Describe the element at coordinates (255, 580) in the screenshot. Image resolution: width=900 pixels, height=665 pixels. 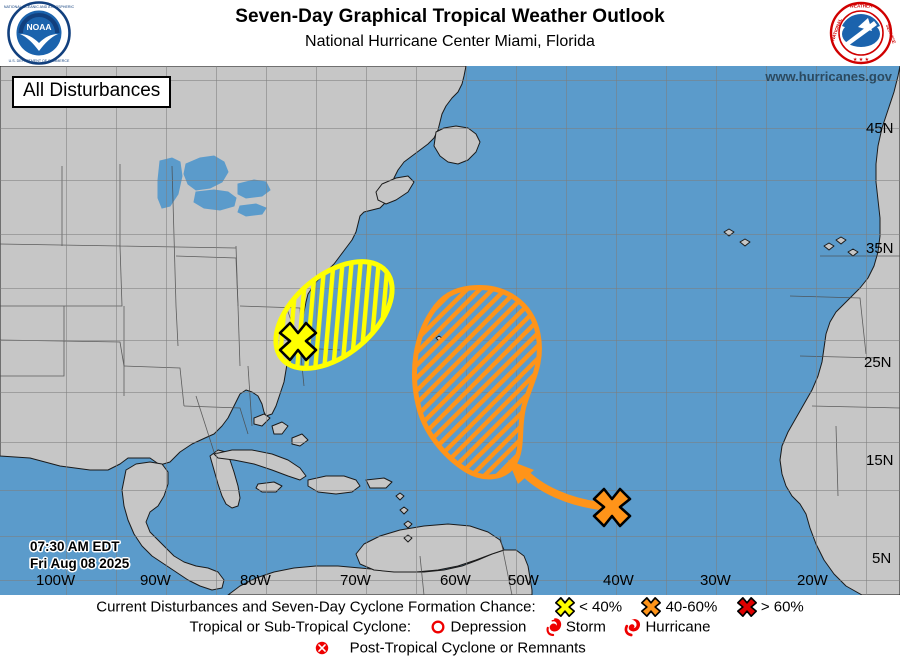
I see `lon-label: 80W` at that location.